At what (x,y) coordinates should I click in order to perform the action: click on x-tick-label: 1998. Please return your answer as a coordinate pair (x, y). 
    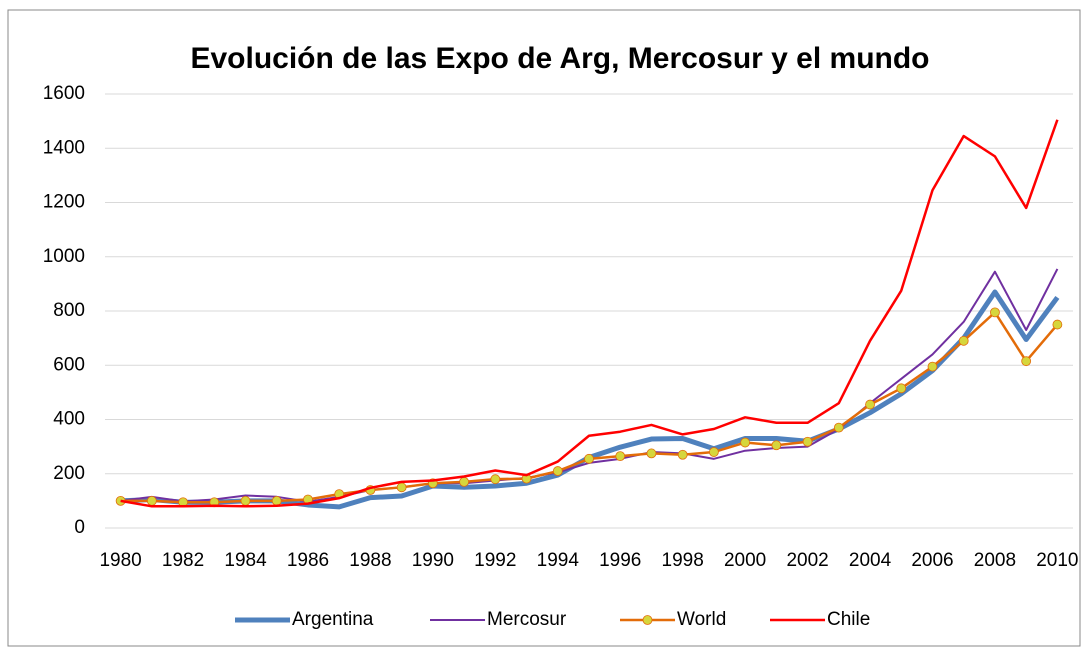
    Looking at the image, I should click on (683, 560).